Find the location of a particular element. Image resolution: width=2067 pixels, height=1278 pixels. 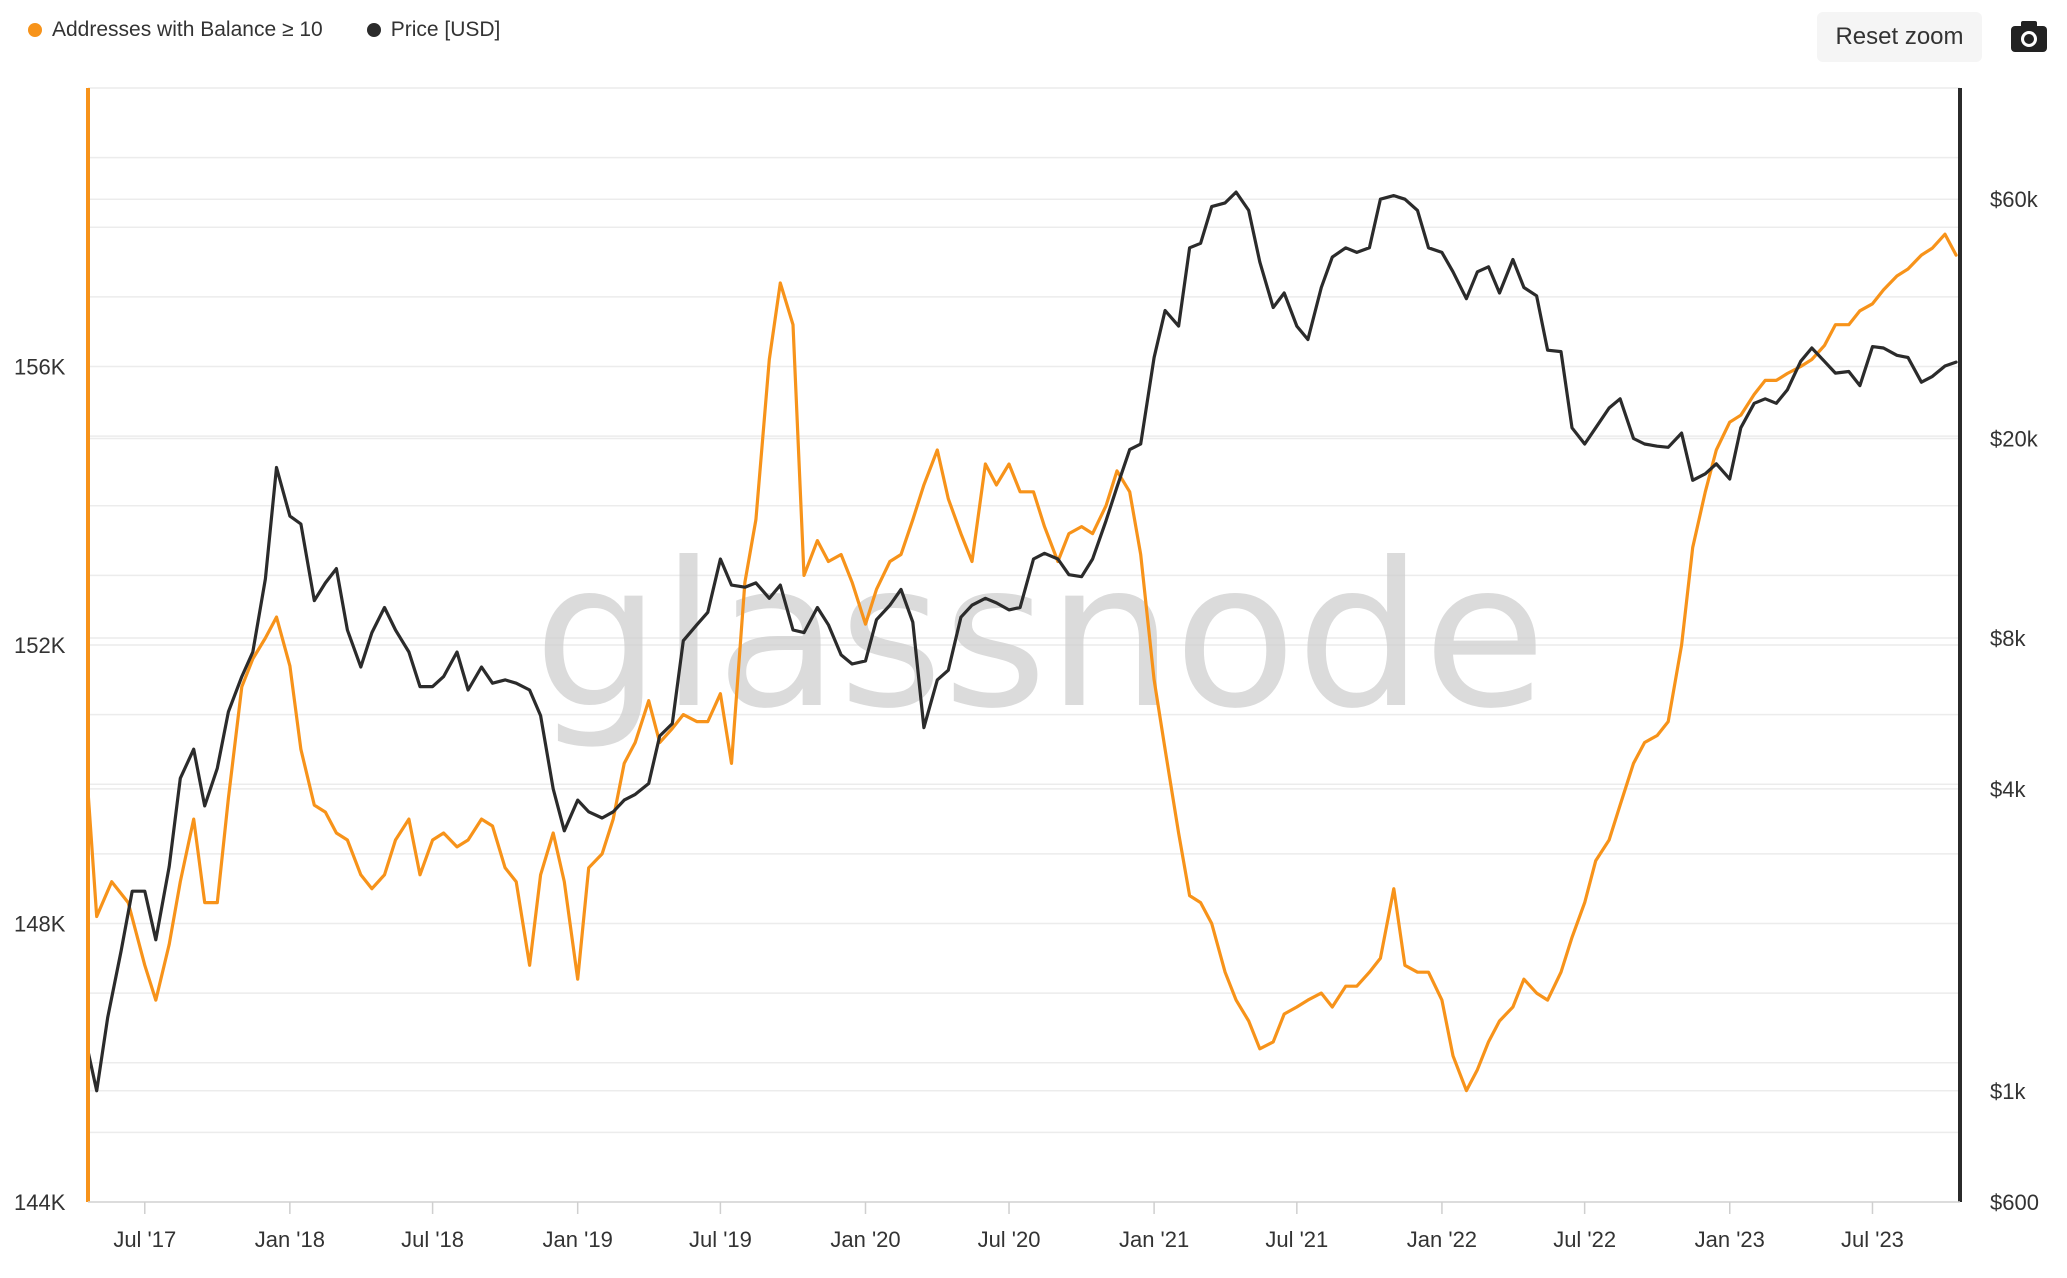

y-left-tick-label: 144K is located at coordinates (40, 1202).